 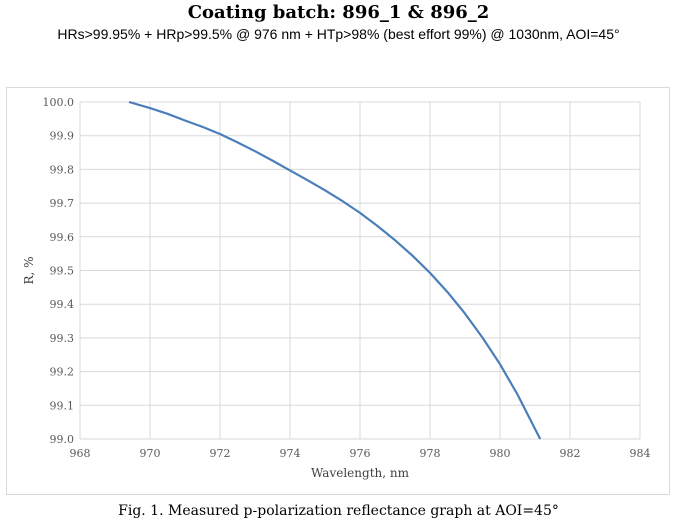 I want to click on y-tick-label: 99.8, so click(x=62, y=169).